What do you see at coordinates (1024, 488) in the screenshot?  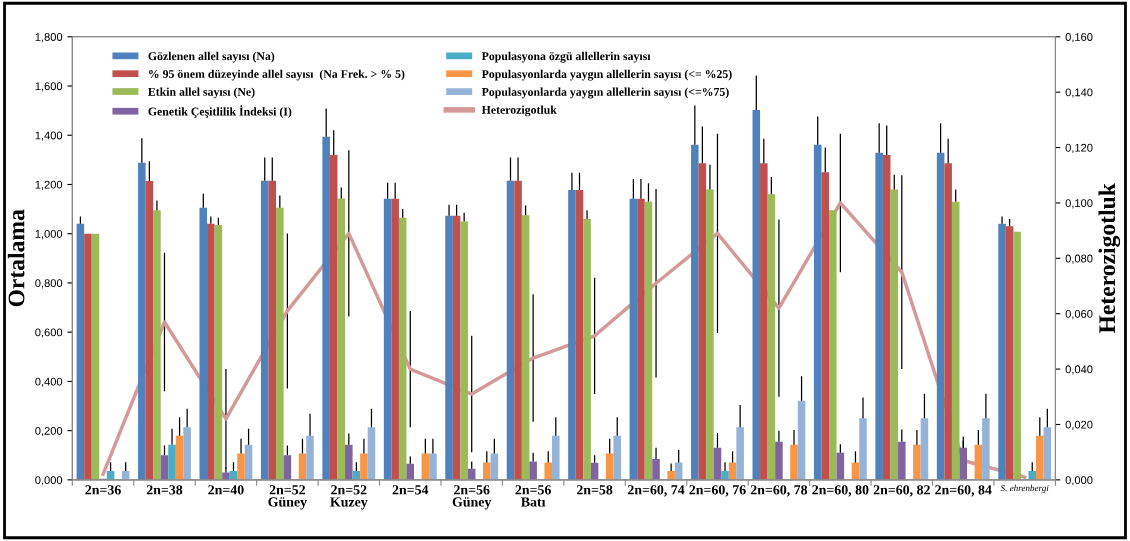 I see `x-tick-label: S. ehrenbergi` at bounding box center [1024, 488].